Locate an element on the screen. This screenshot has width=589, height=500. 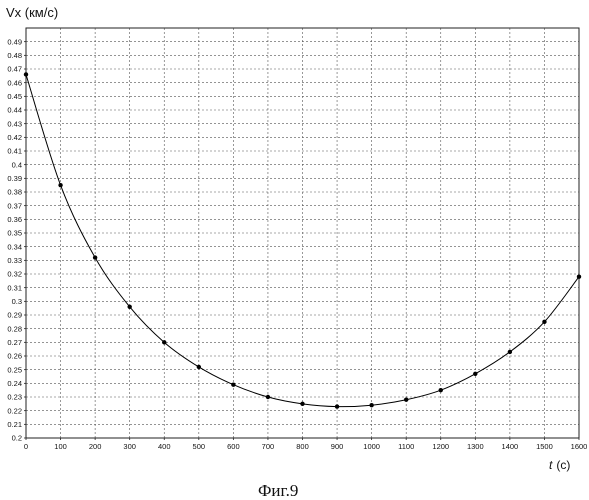
y-tick-label: 0.34 is located at coordinates (14, 246).